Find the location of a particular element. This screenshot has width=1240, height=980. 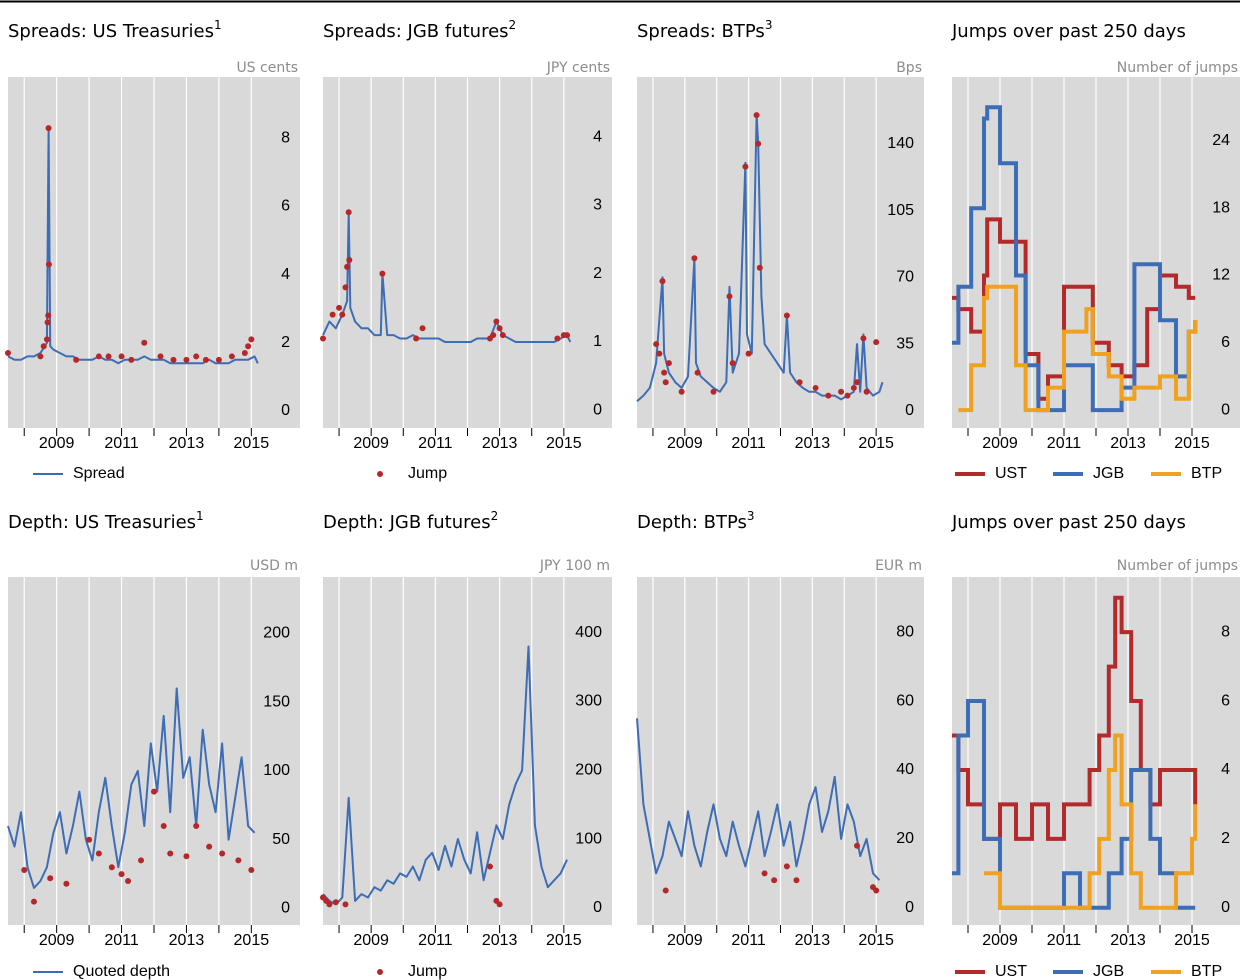

legend-label: BTP is located at coordinates (1206, 473).